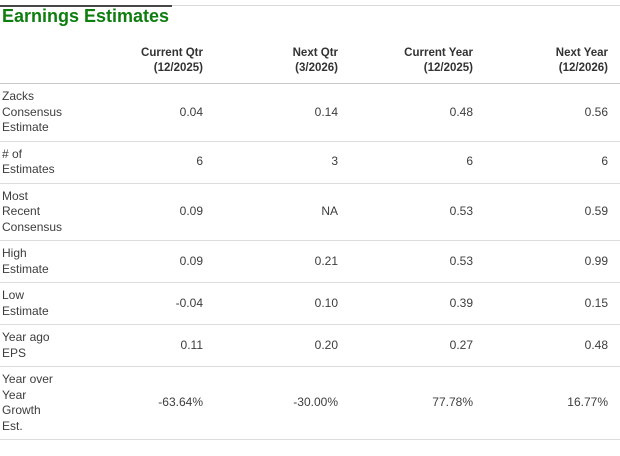  I want to click on cell-value: 0.04, so click(147, 112).